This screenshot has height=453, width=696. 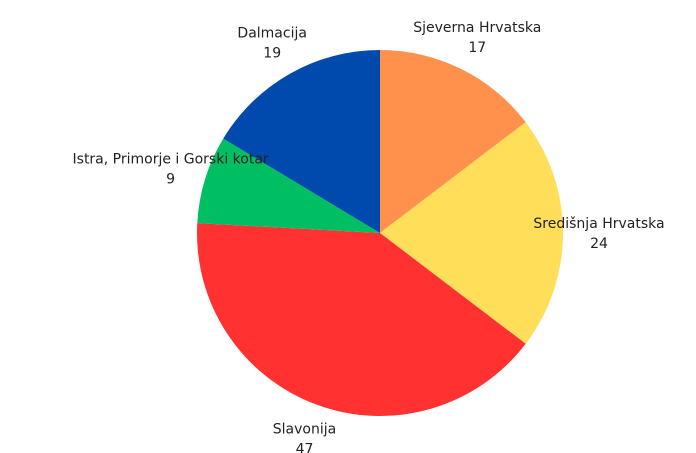 What do you see at coordinates (599, 244) in the screenshot?
I see `slice-value-sredisnja-hrvatska: 24` at bounding box center [599, 244].